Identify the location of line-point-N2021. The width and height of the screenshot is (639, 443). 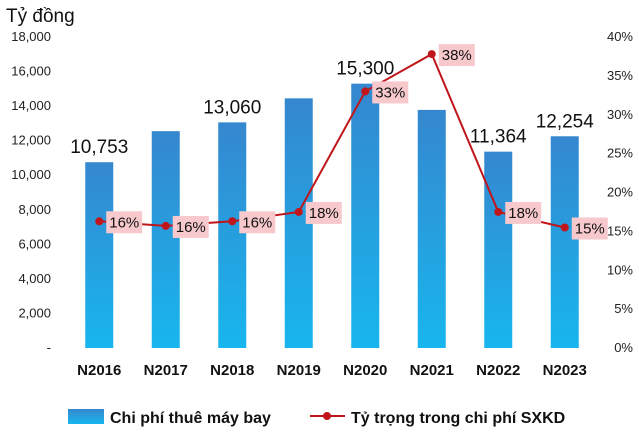
(431, 54).